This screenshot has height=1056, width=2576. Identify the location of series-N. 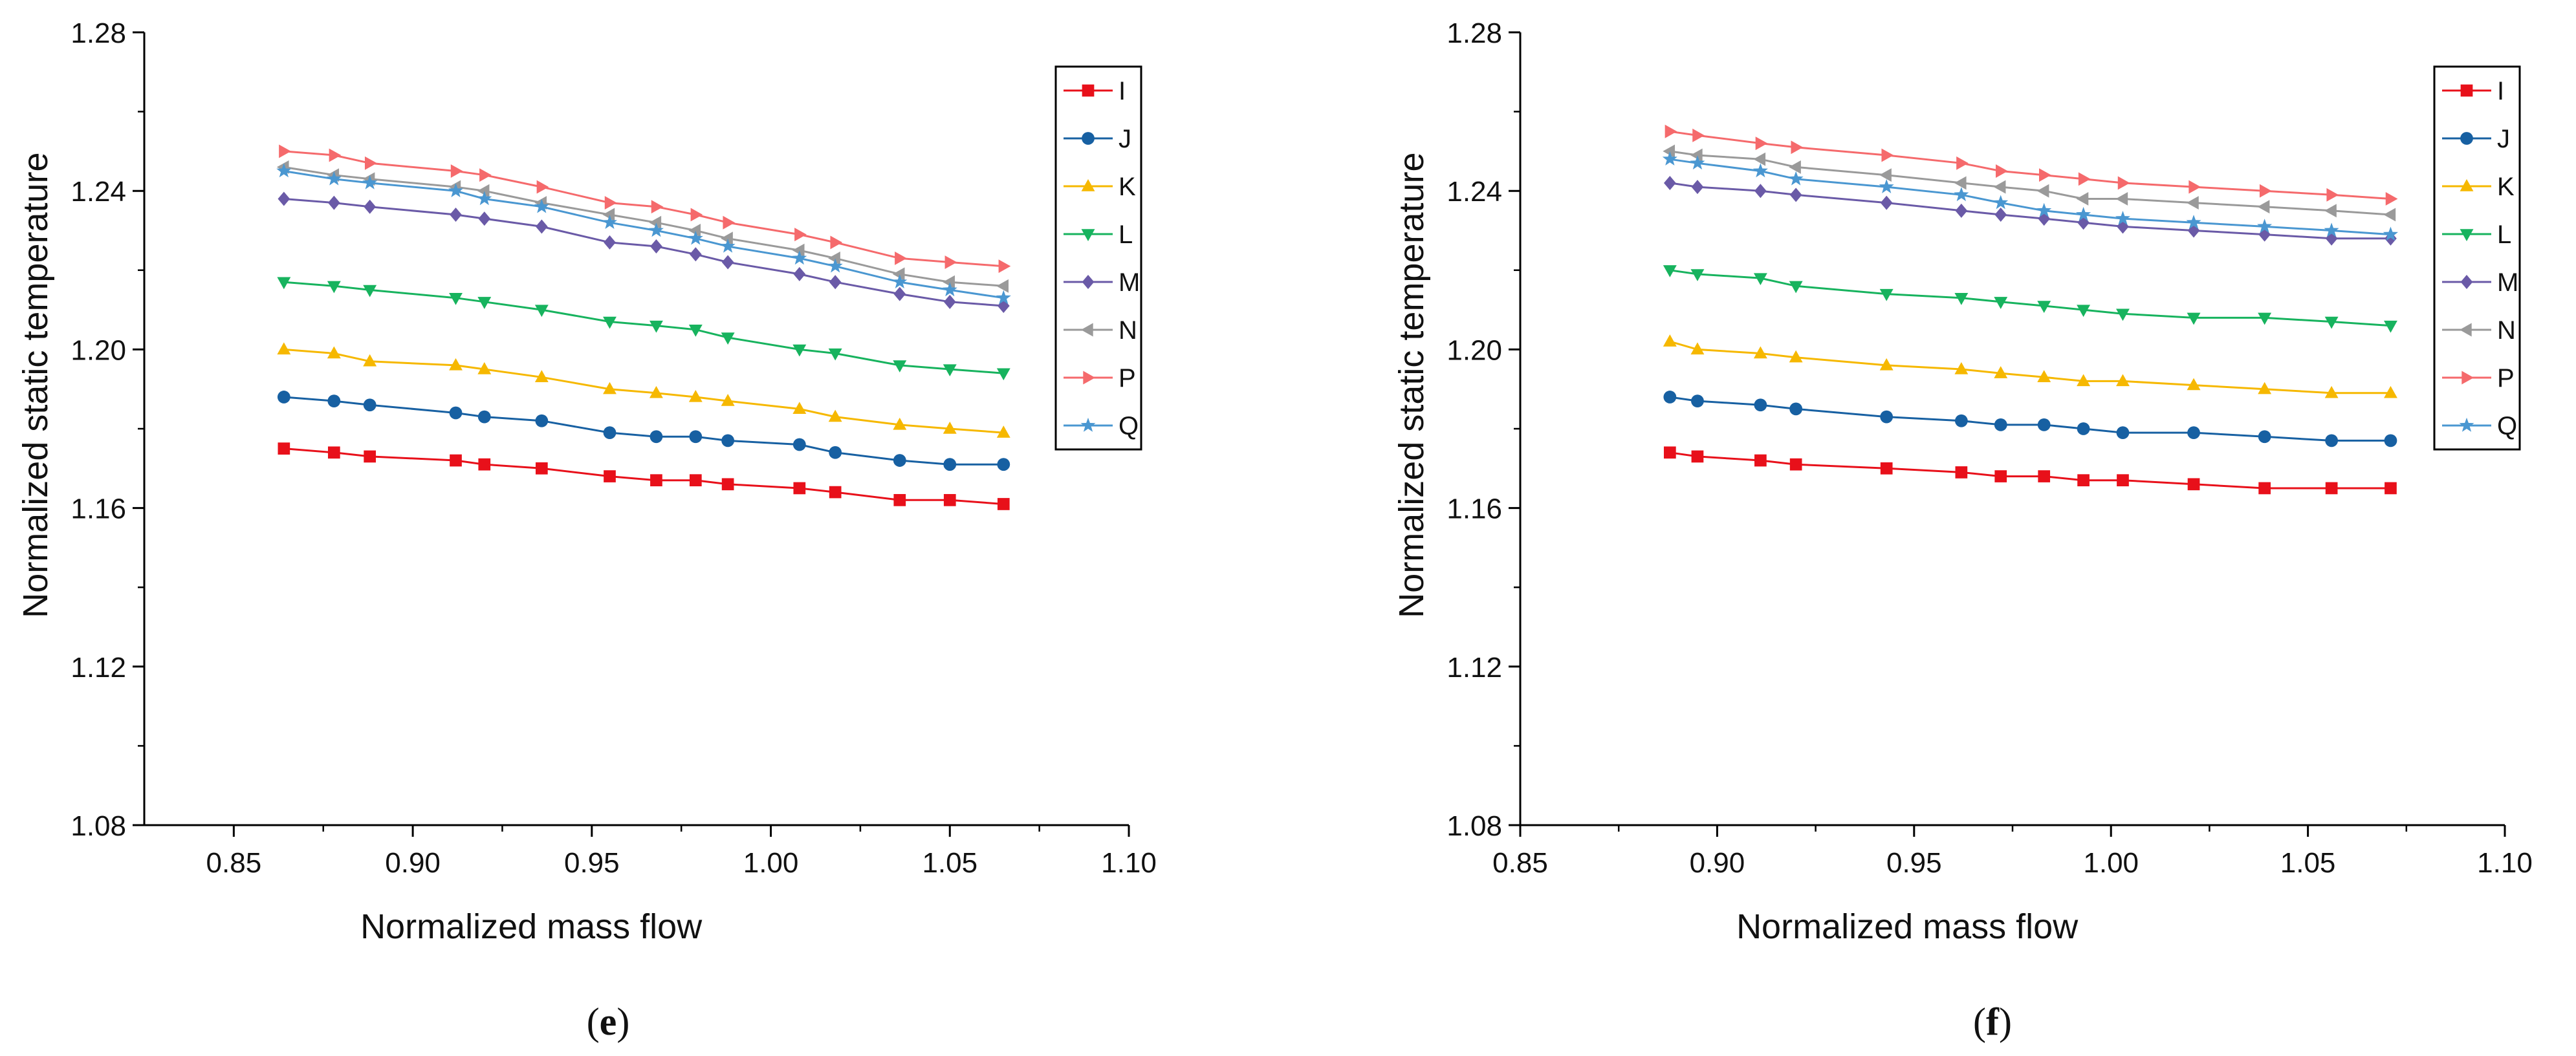
(2029, 183).